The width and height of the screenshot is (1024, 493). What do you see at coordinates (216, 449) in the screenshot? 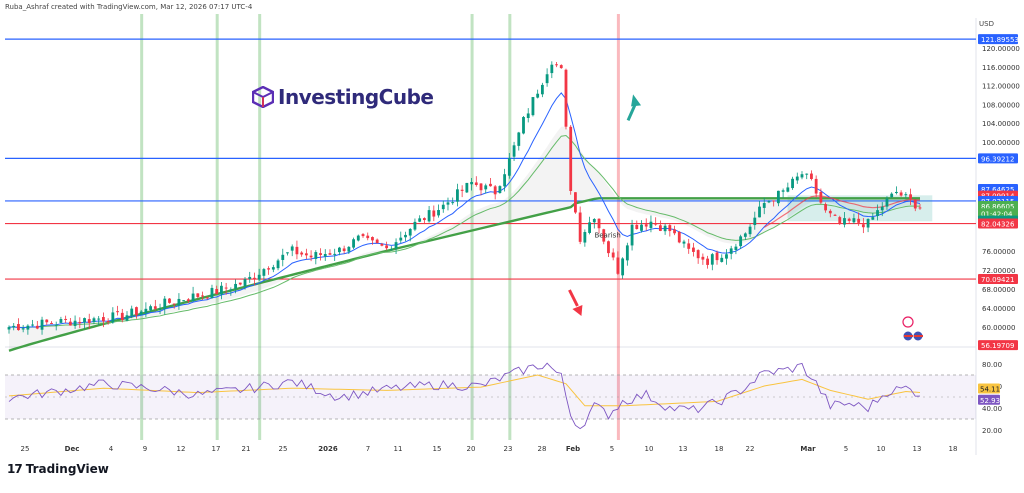
I see `time-axis-tick-5: 17` at bounding box center [216, 449].